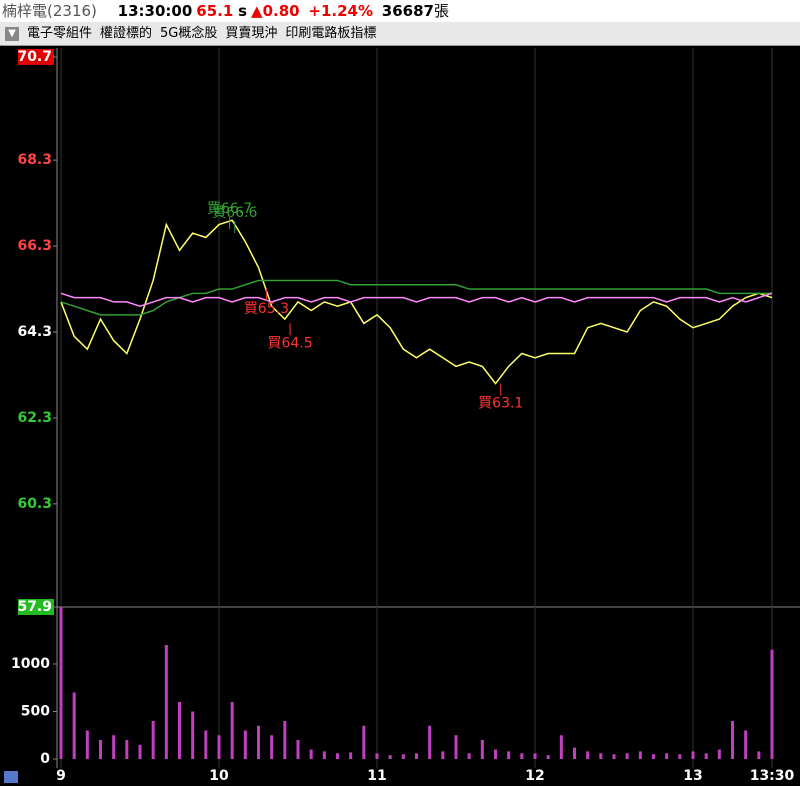  Describe the element at coordinates (45, 759) in the screenshot. I see `y-tick-label: 0` at that location.